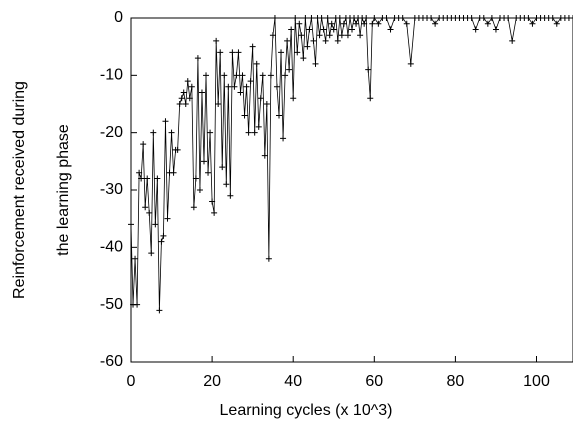  Describe the element at coordinates (111, 132) in the screenshot. I see `y-tick-label: -20` at that location.